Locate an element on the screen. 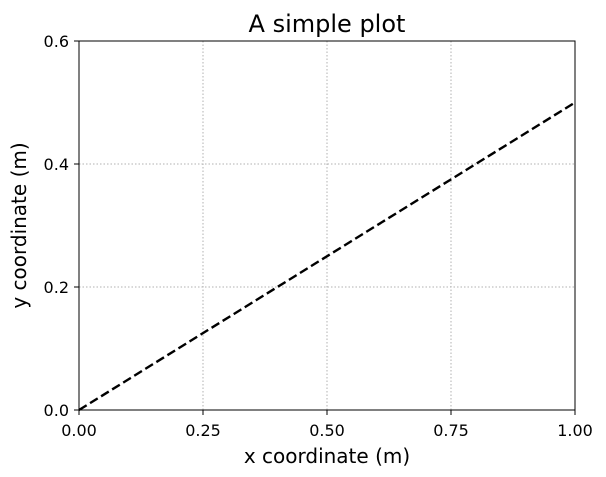 The height and width of the screenshot is (477, 606). x-tick-label: 0.00 is located at coordinates (79, 430).